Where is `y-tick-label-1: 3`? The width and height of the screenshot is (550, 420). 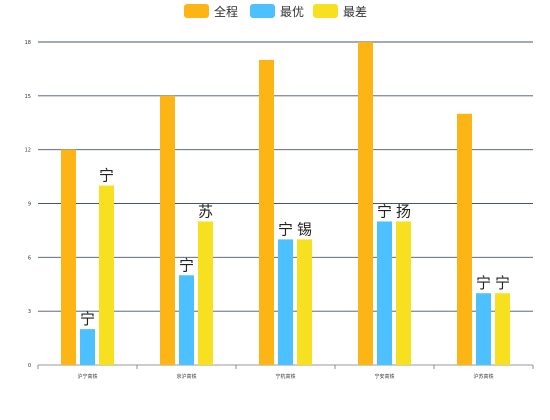
y-tick-label-1: 3 is located at coordinates (29, 312).